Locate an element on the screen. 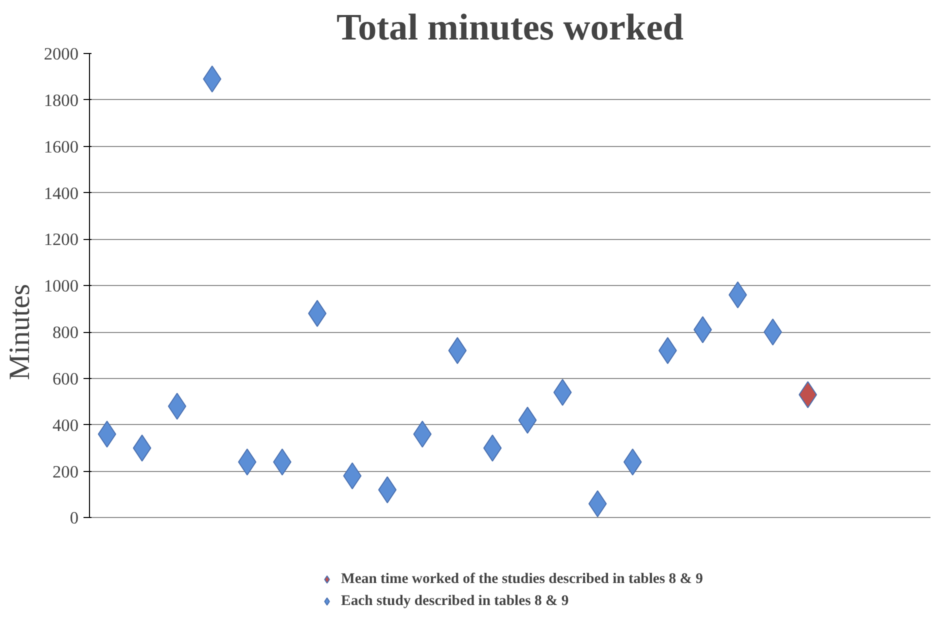 This screenshot has height=626, width=952. y-tick-label: 1600 is located at coordinates (61, 146).